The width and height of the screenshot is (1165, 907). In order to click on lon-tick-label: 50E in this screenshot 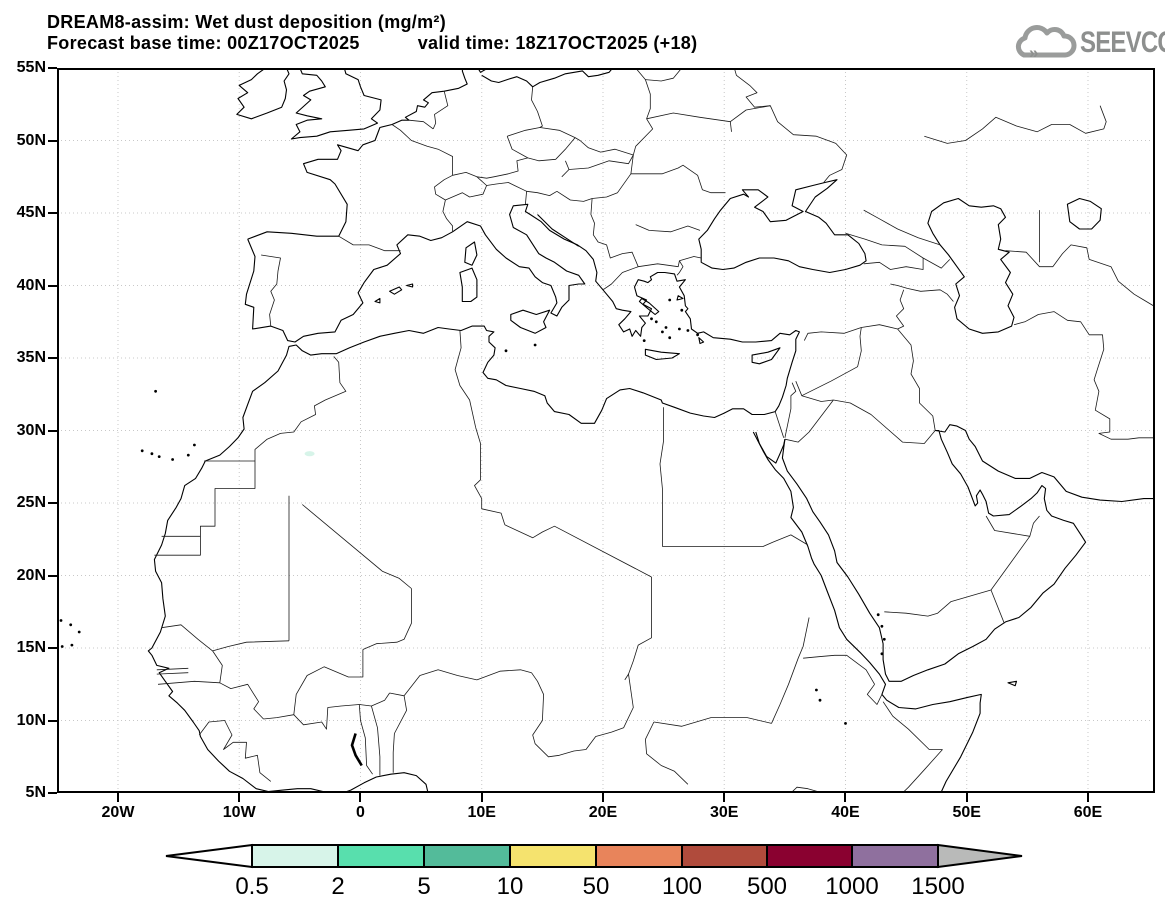, I will do `click(966, 812)`.